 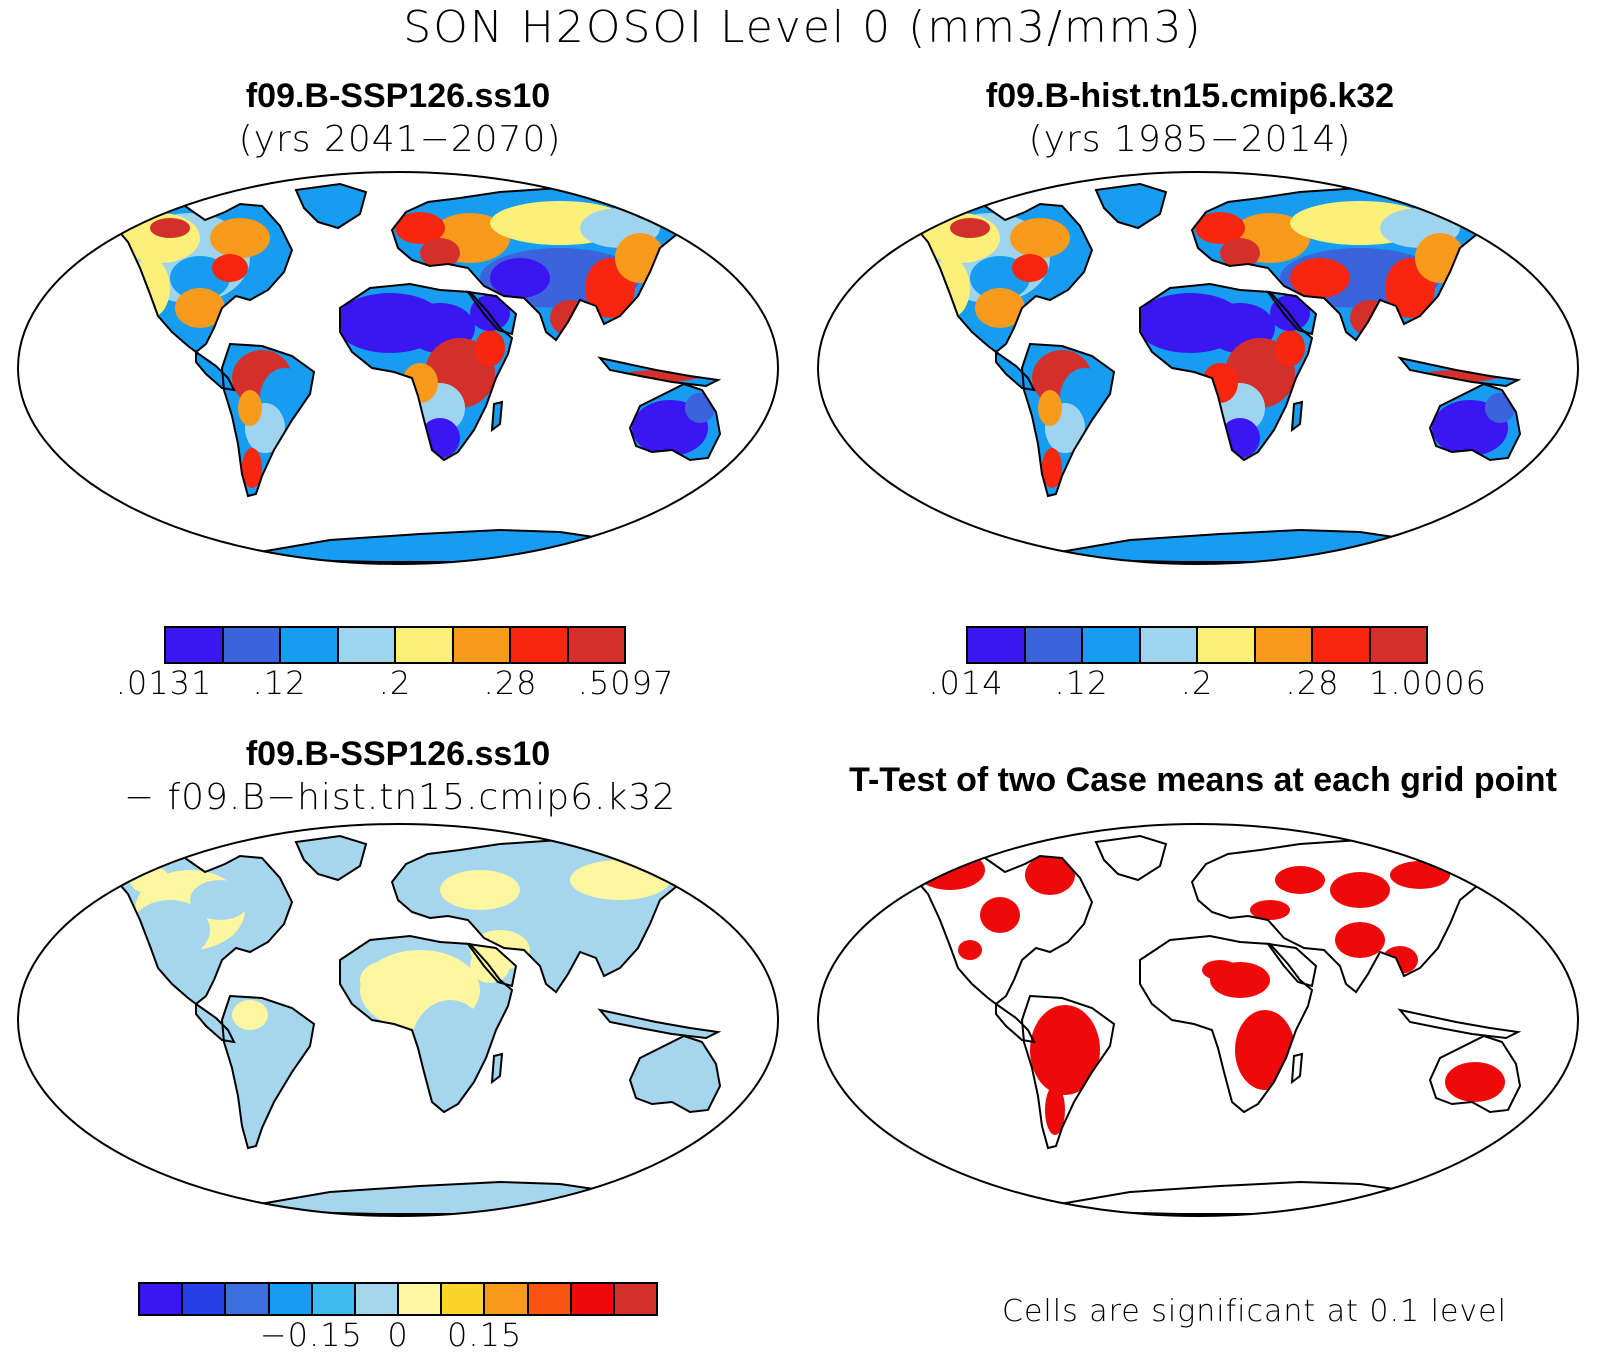 I want to click on panel-title-top-right: f09.B-hist.tn15.cmip6.k32, so click(x=1190, y=96).